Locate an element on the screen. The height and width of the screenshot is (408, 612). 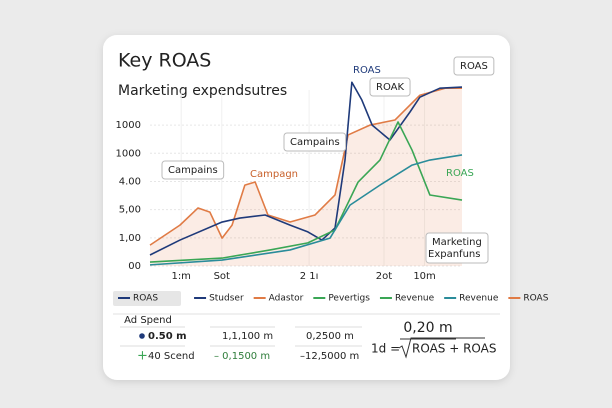
legend-label: Pevertigs is located at coordinates (349, 299).